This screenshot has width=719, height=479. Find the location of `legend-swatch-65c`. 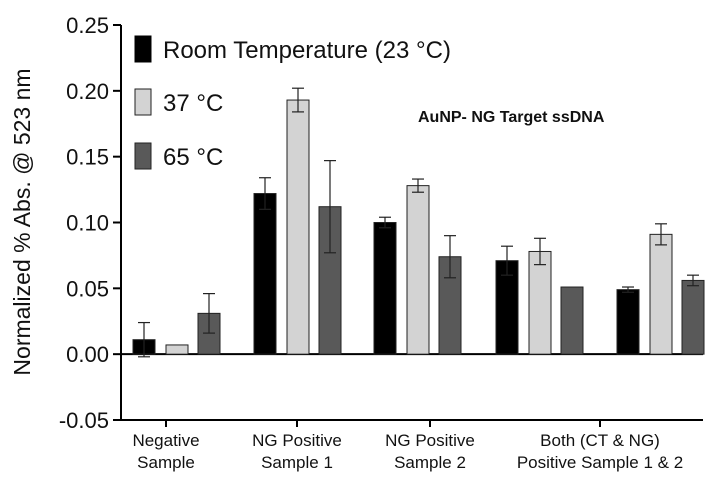

legend-swatch-65c is located at coordinates (143, 156).